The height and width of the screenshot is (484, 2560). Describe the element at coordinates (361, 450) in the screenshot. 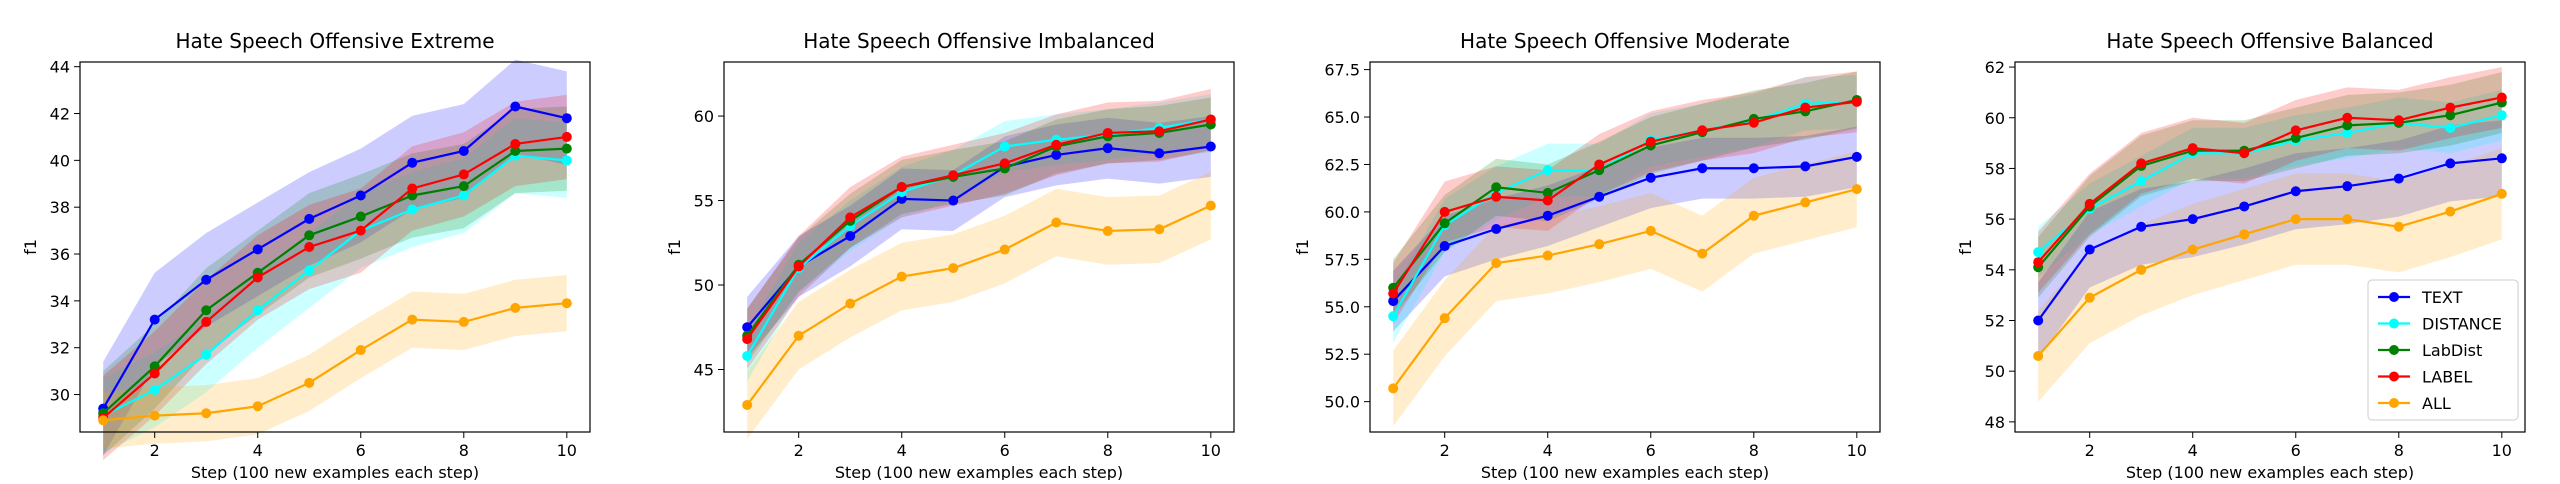

I see `x-tick-label: 6` at that location.